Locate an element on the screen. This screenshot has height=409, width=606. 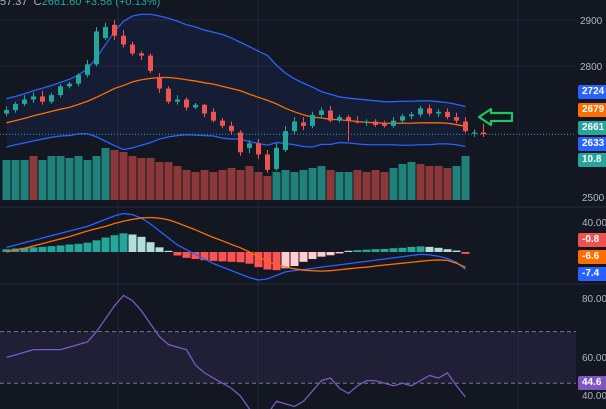
rsi-tick-80: 80.00 is located at coordinates (594, 299).